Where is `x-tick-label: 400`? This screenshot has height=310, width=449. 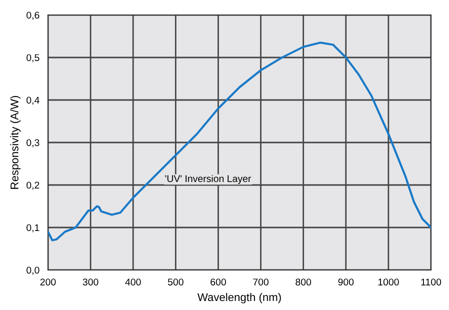
x-tick-label: 400 is located at coordinates (133, 282).